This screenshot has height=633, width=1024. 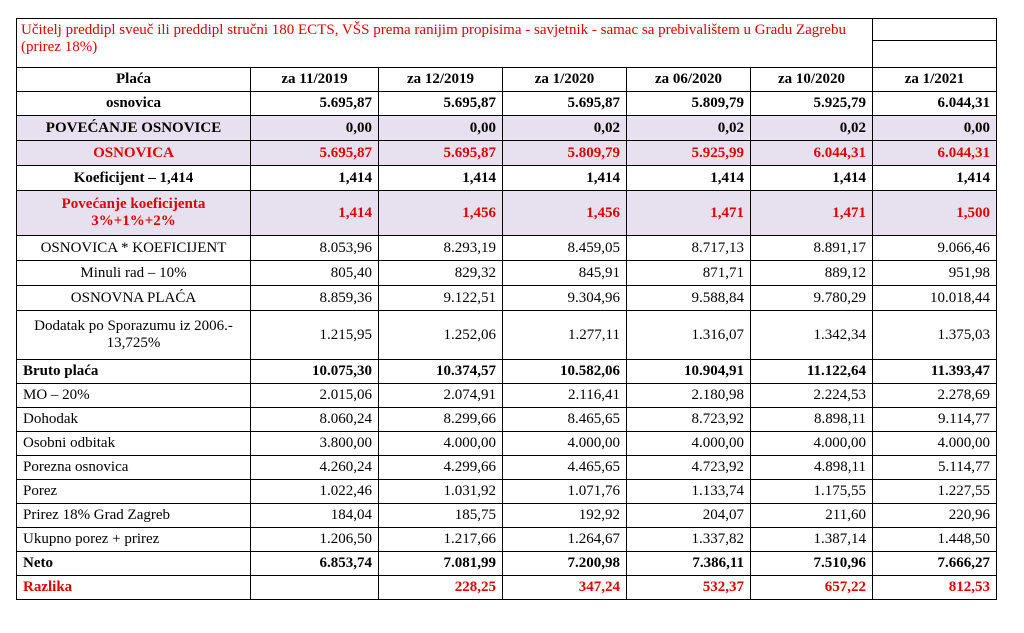 I want to click on header-cell: za 1/2020, so click(x=564, y=79).